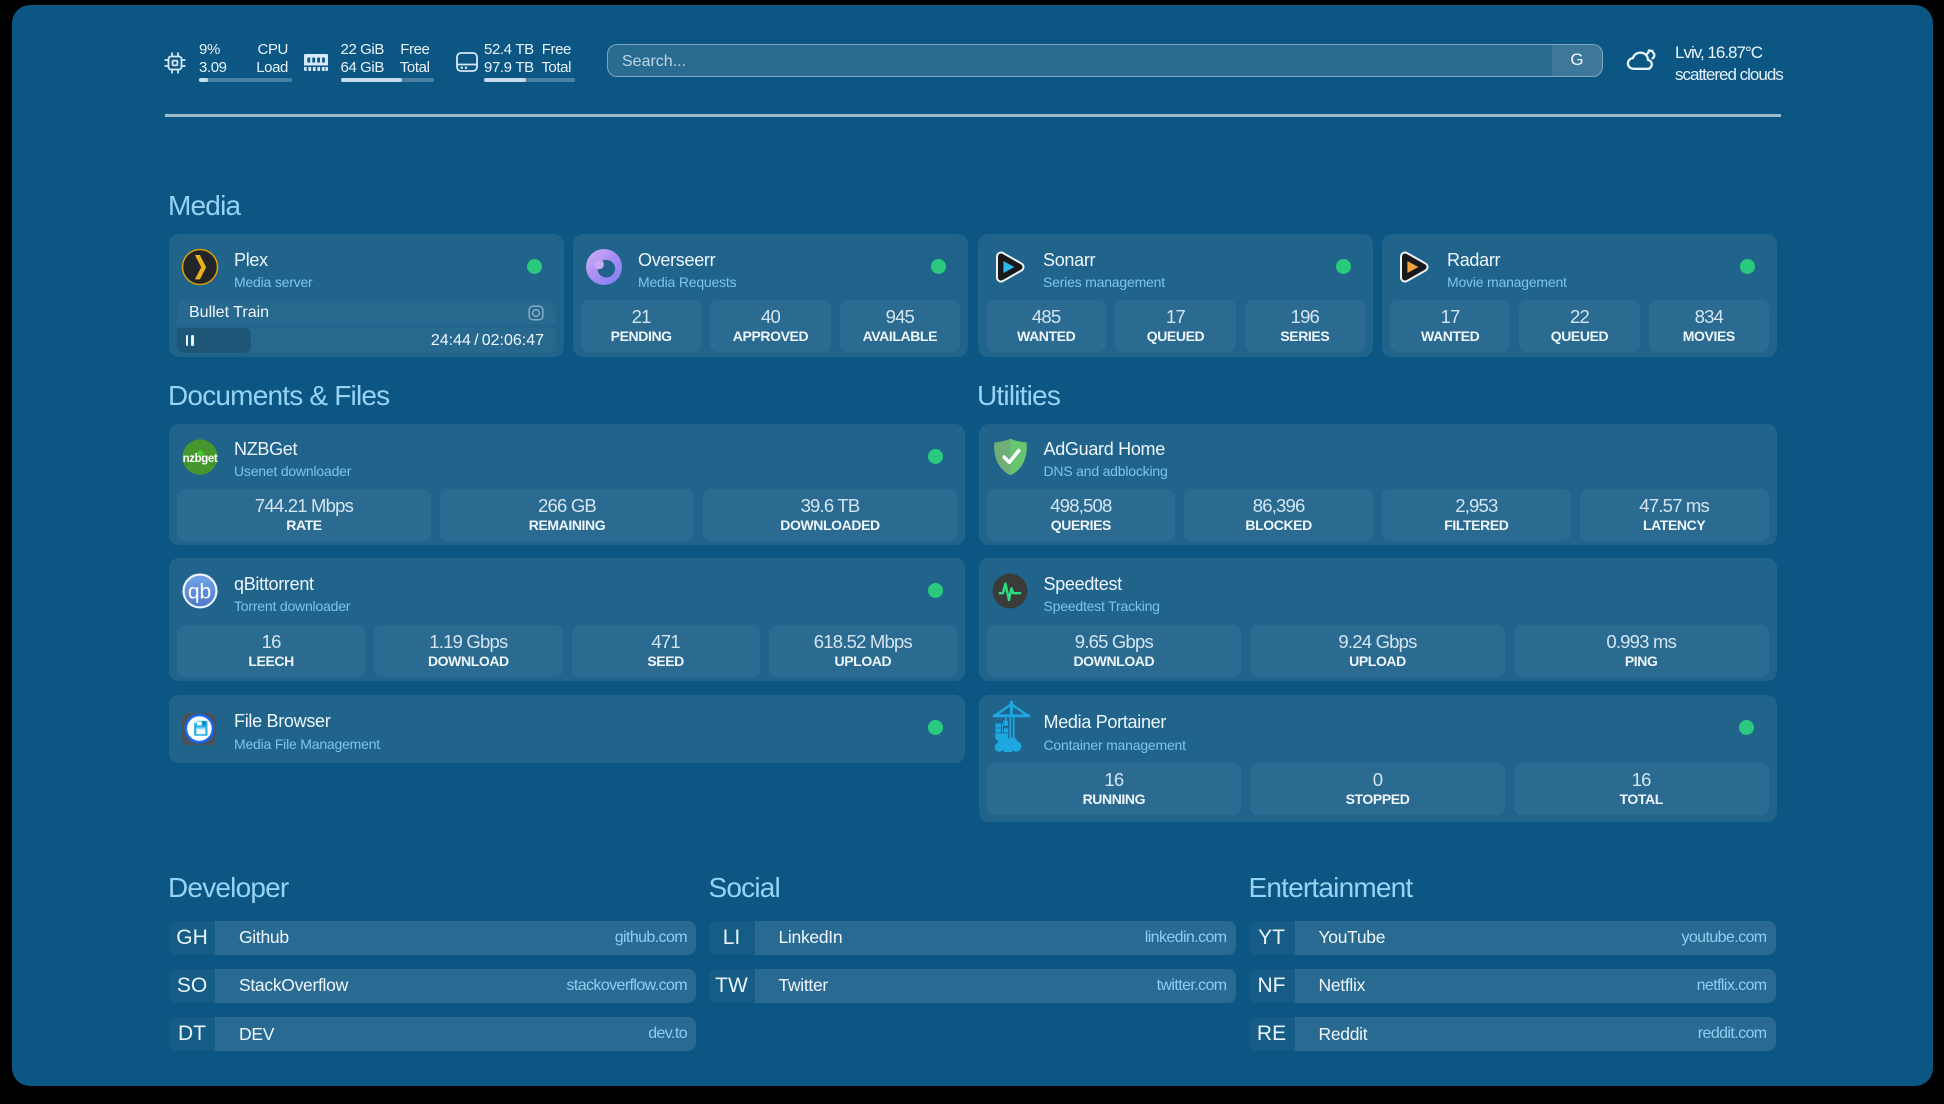 The image size is (1944, 1104). Describe the element at coordinates (200, 459) in the screenshot. I see `svg-text: nzbget` at that location.